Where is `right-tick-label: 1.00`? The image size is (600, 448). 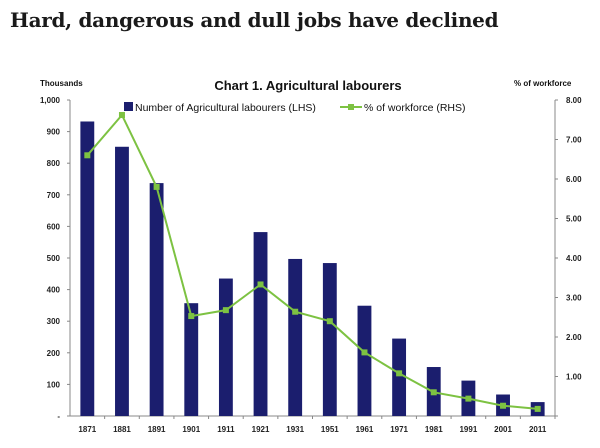
right-tick-label: 1.00 is located at coordinates (574, 377).